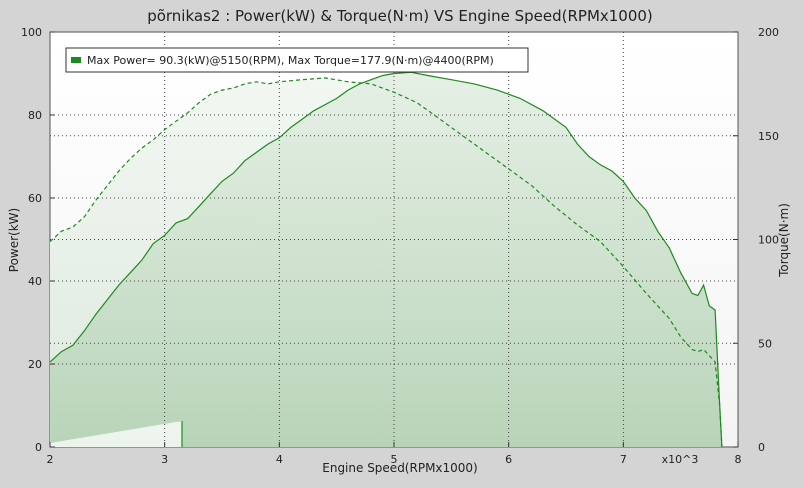 Image resolution: width=804 pixels, height=488 pixels. I want to click on y-left-tick-label: 40, so click(35, 281).